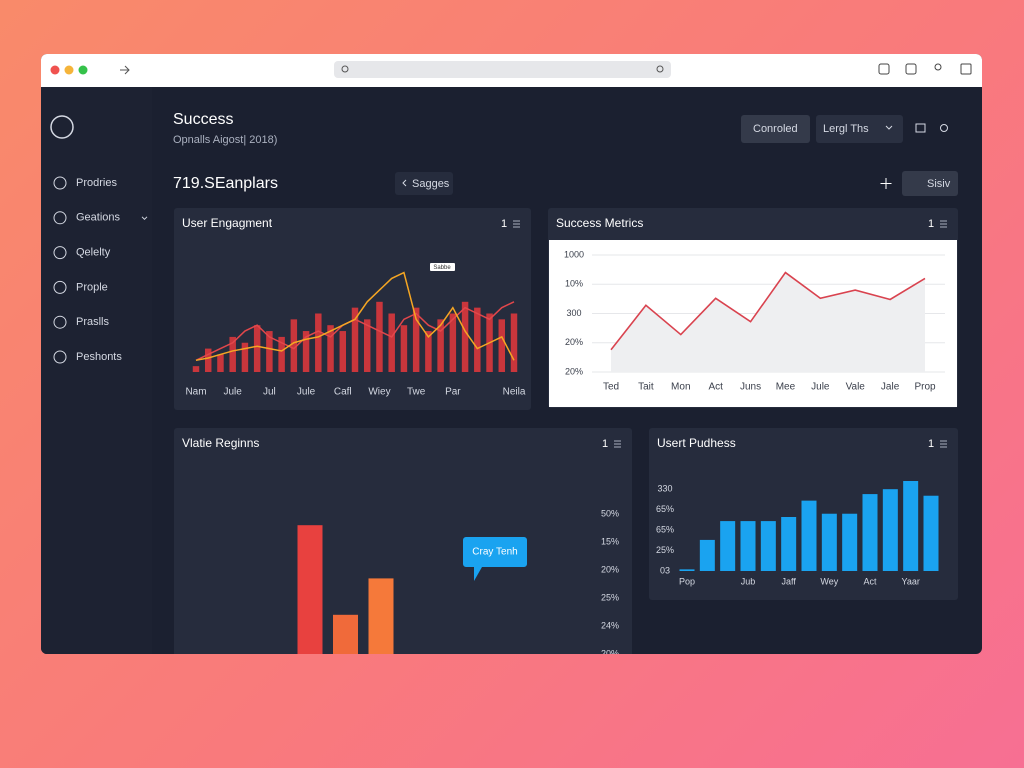  What do you see at coordinates (748, 581) in the screenshot?
I see `x-tick-label: Jub` at bounding box center [748, 581].